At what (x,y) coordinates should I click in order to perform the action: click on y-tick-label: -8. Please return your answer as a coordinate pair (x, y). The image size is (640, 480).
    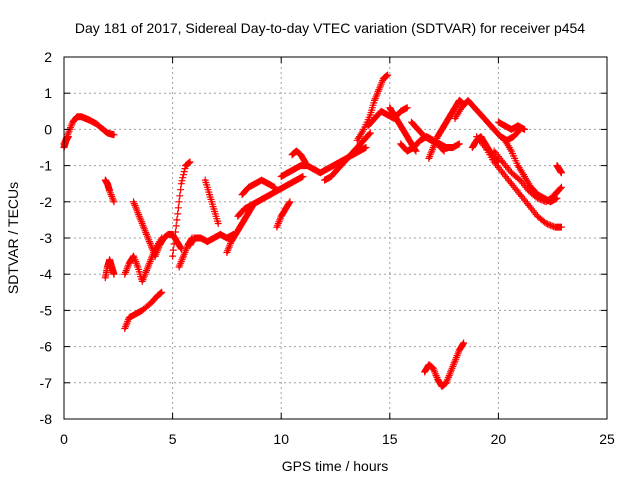
    Looking at the image, I should click on (46, 419).